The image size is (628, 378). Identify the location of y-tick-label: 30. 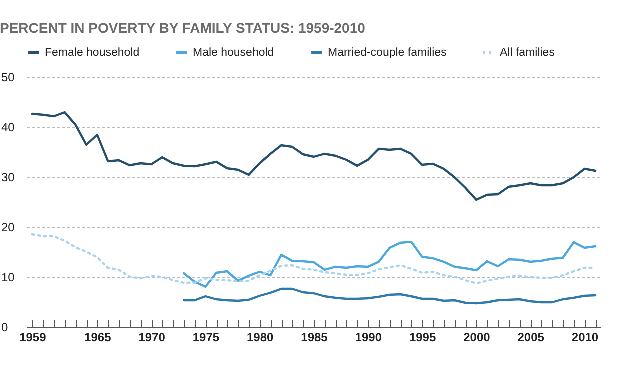
(9, 177).